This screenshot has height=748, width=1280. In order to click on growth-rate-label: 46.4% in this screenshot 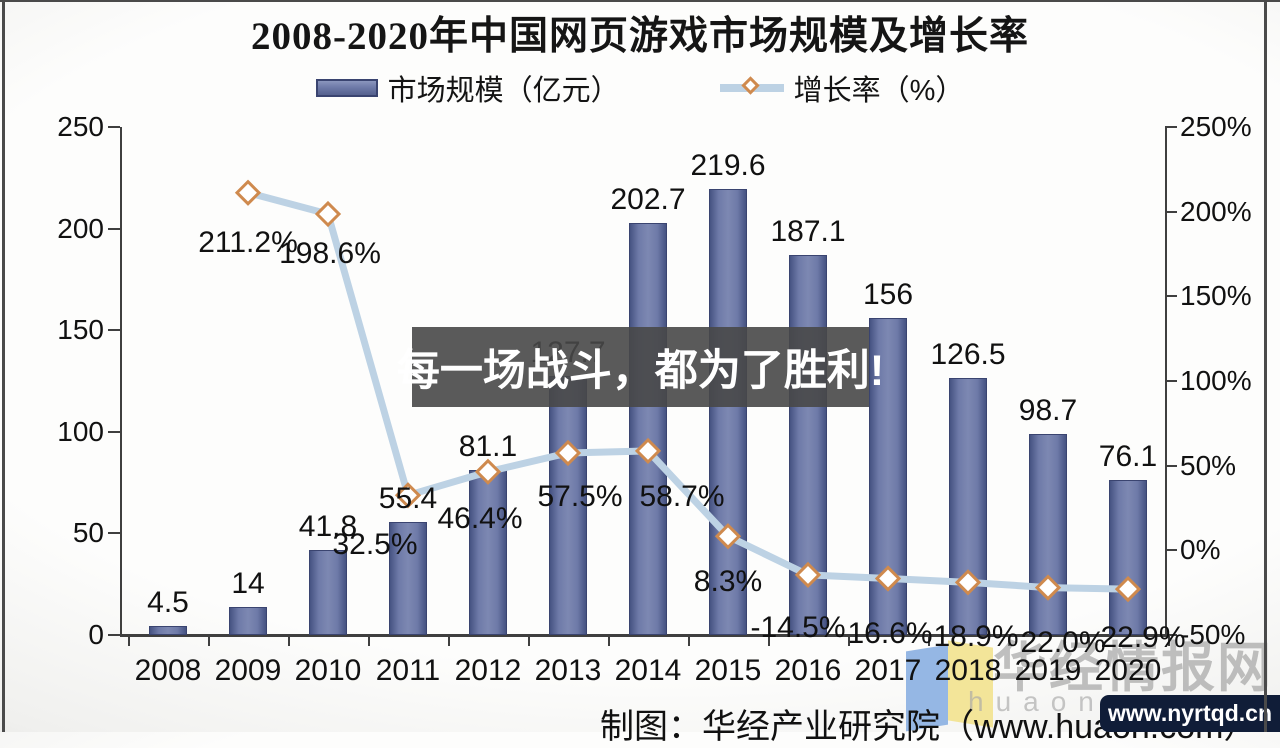, I will do `click(480, 518)`.